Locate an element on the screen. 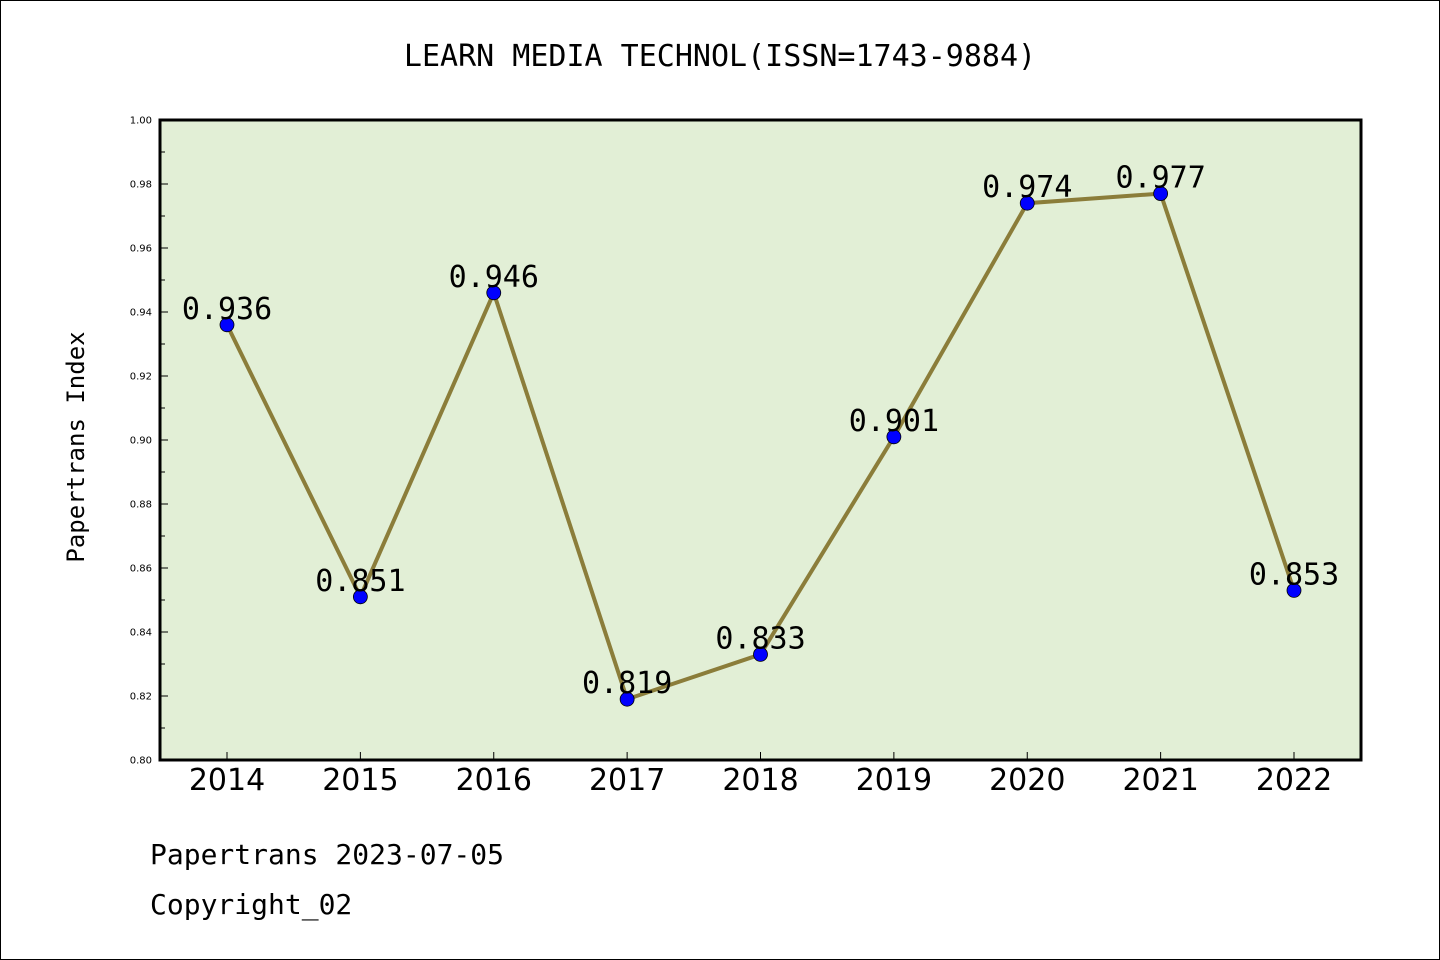 This screenshot has width=1440, height=960. y-tick-label: 0.92 is located at coordinates (141, 377).